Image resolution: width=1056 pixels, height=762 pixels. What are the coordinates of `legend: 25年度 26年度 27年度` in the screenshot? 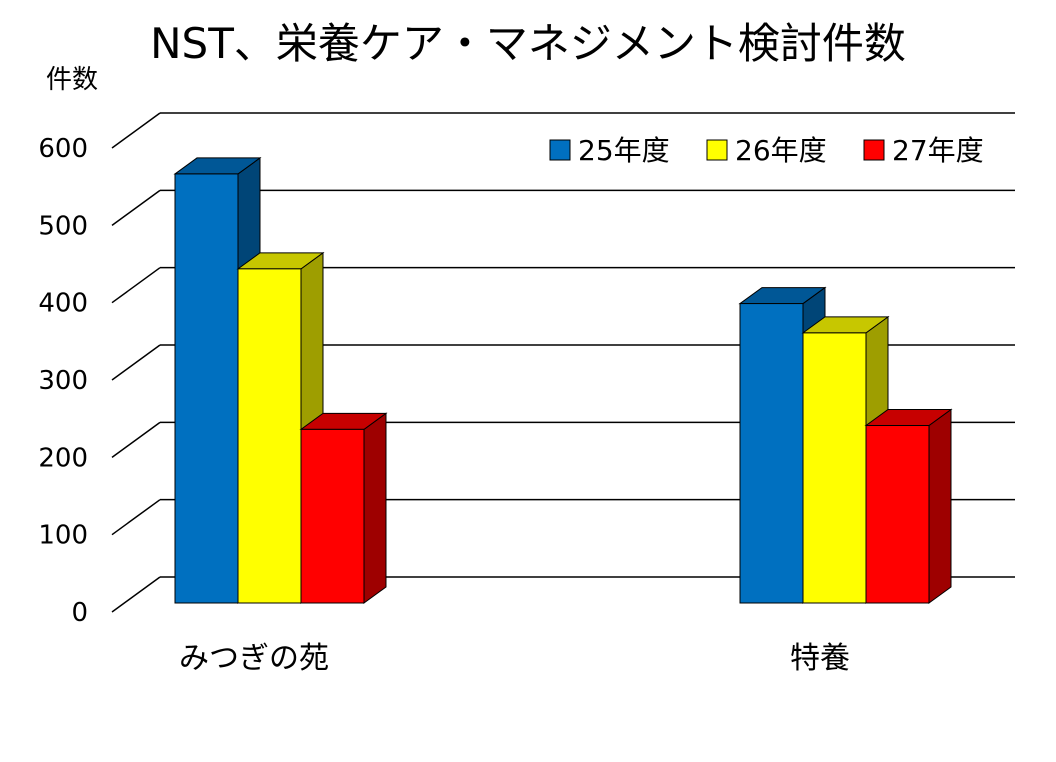 It's located at (766, 150).